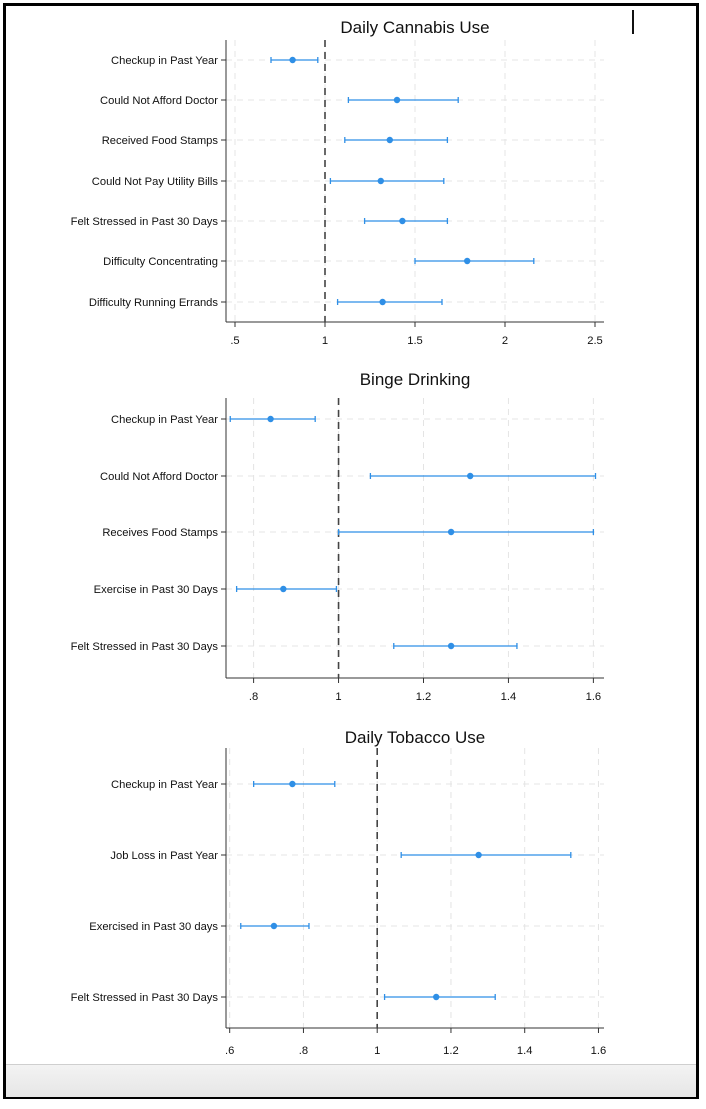 This screenshot has height=1109, width=706. I want to click on category-label: Difficulty Concentrating, so click(160, 262).